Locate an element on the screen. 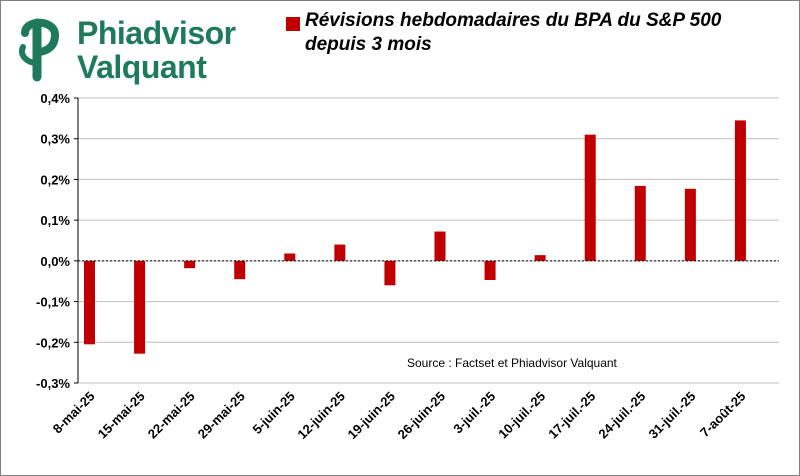 This screenshot has height=476, width=800. x-tick-label: 17-juil.-25 is located at coordinates (571, 415).